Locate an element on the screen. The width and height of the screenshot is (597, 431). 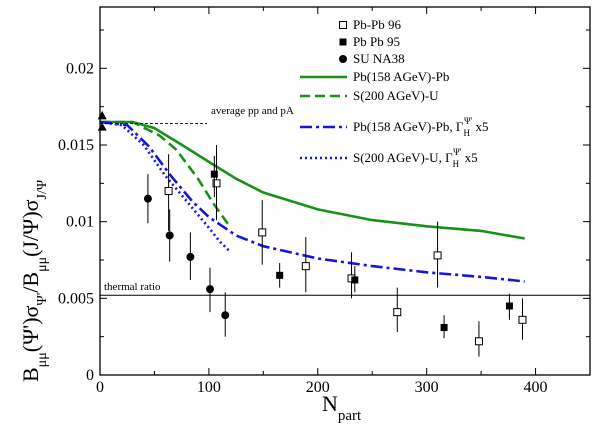
y-axis-mid-sub: Ψ' is located at coordinates (42, 299).